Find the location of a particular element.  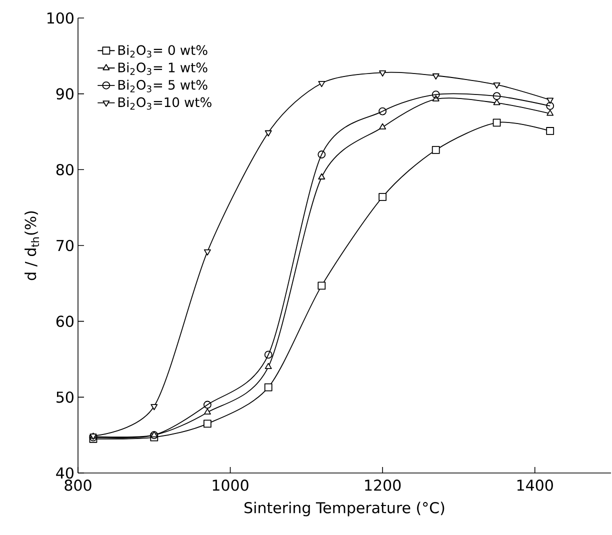

legend-label: Bi$_{2}$O$_{3}$= 0 wt% is located at coordinates (163, 51).